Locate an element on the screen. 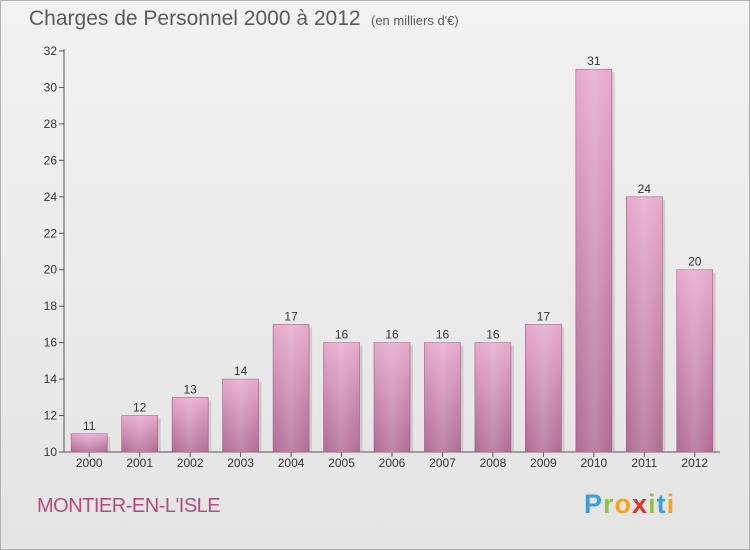 This screenshot has width=750, height=550. logo-letter: r is located at coordinates (609, 504).